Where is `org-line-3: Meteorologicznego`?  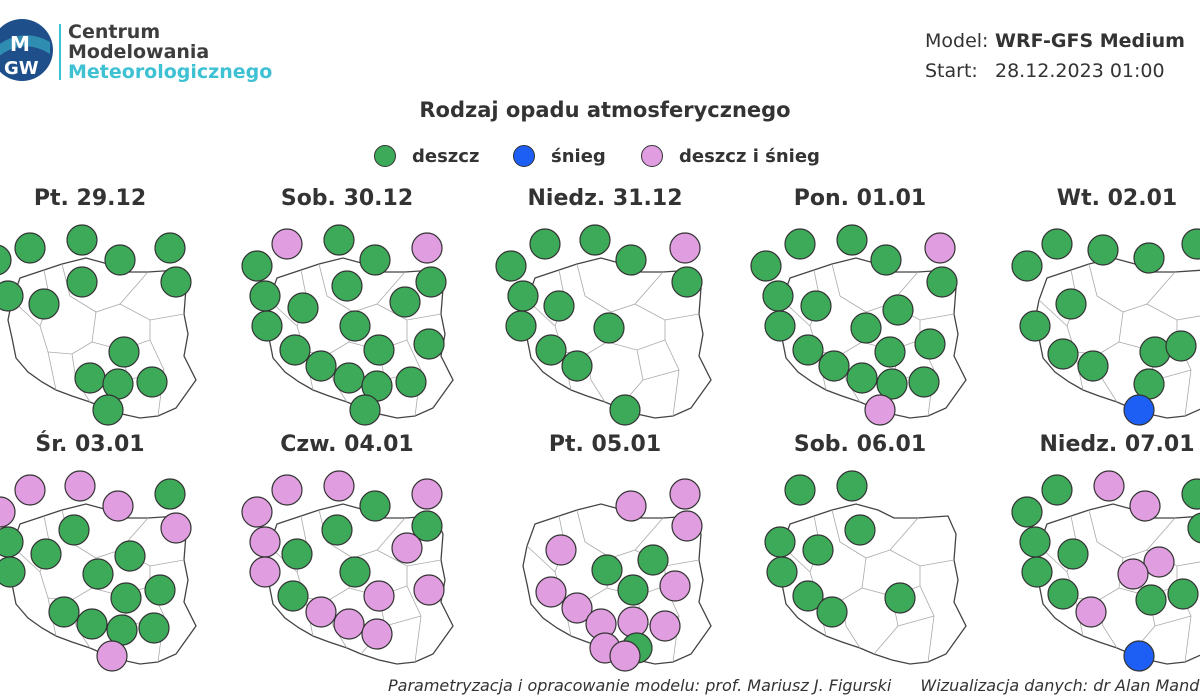
org-line-3: Meteorologicznego is located at coordinates (170, 72).